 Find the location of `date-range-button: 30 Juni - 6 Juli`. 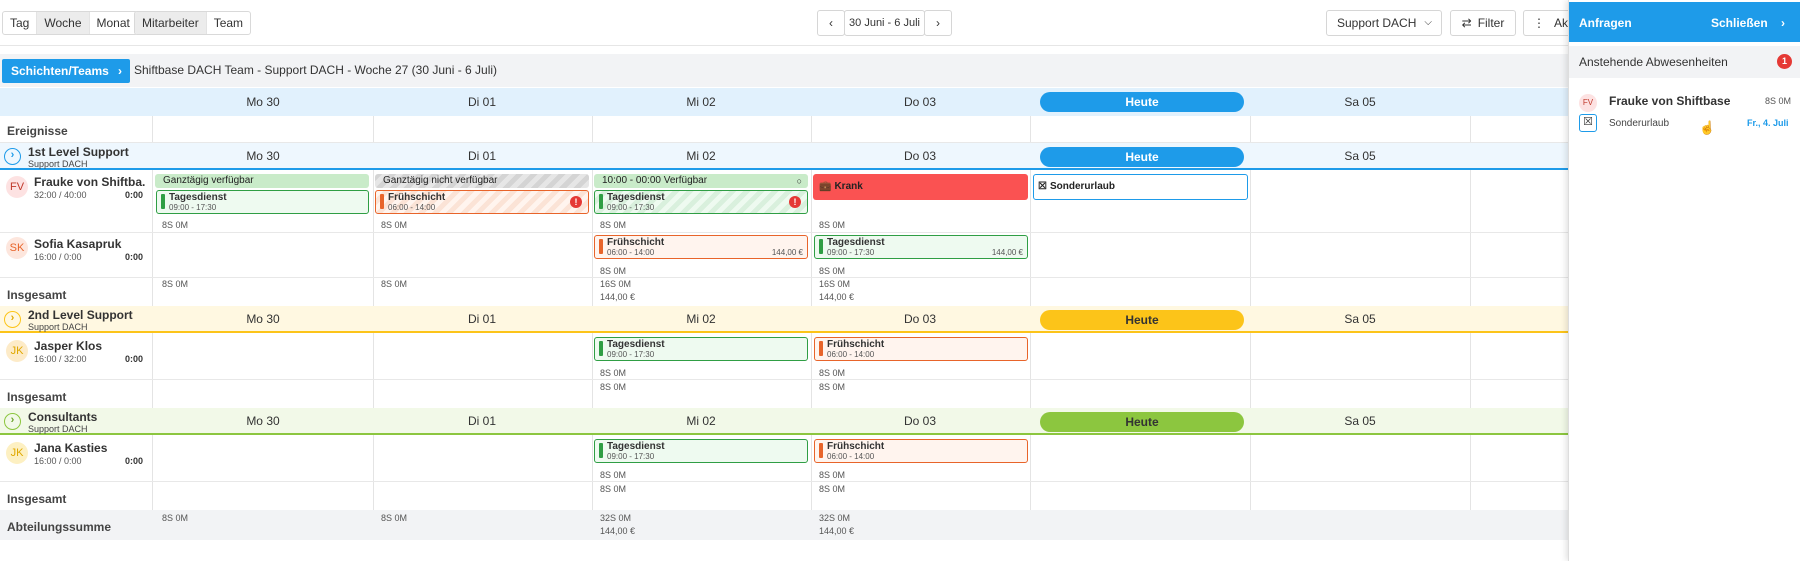

date-range-button: 30 Juni - 6 Juli is located at coordinates (884, 23).